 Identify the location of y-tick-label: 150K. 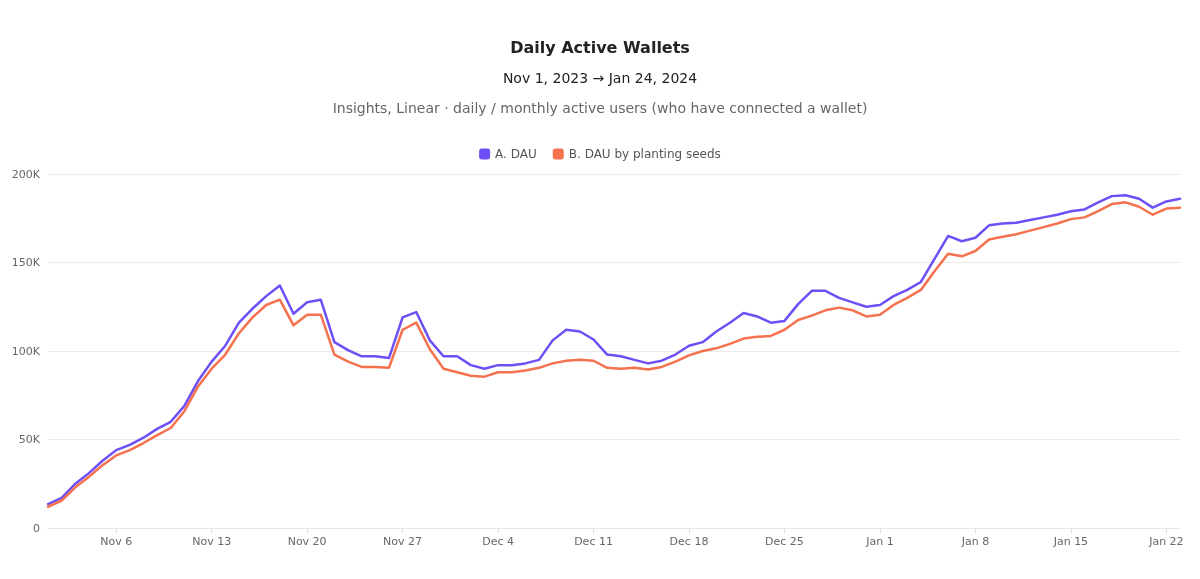
(26, 262).